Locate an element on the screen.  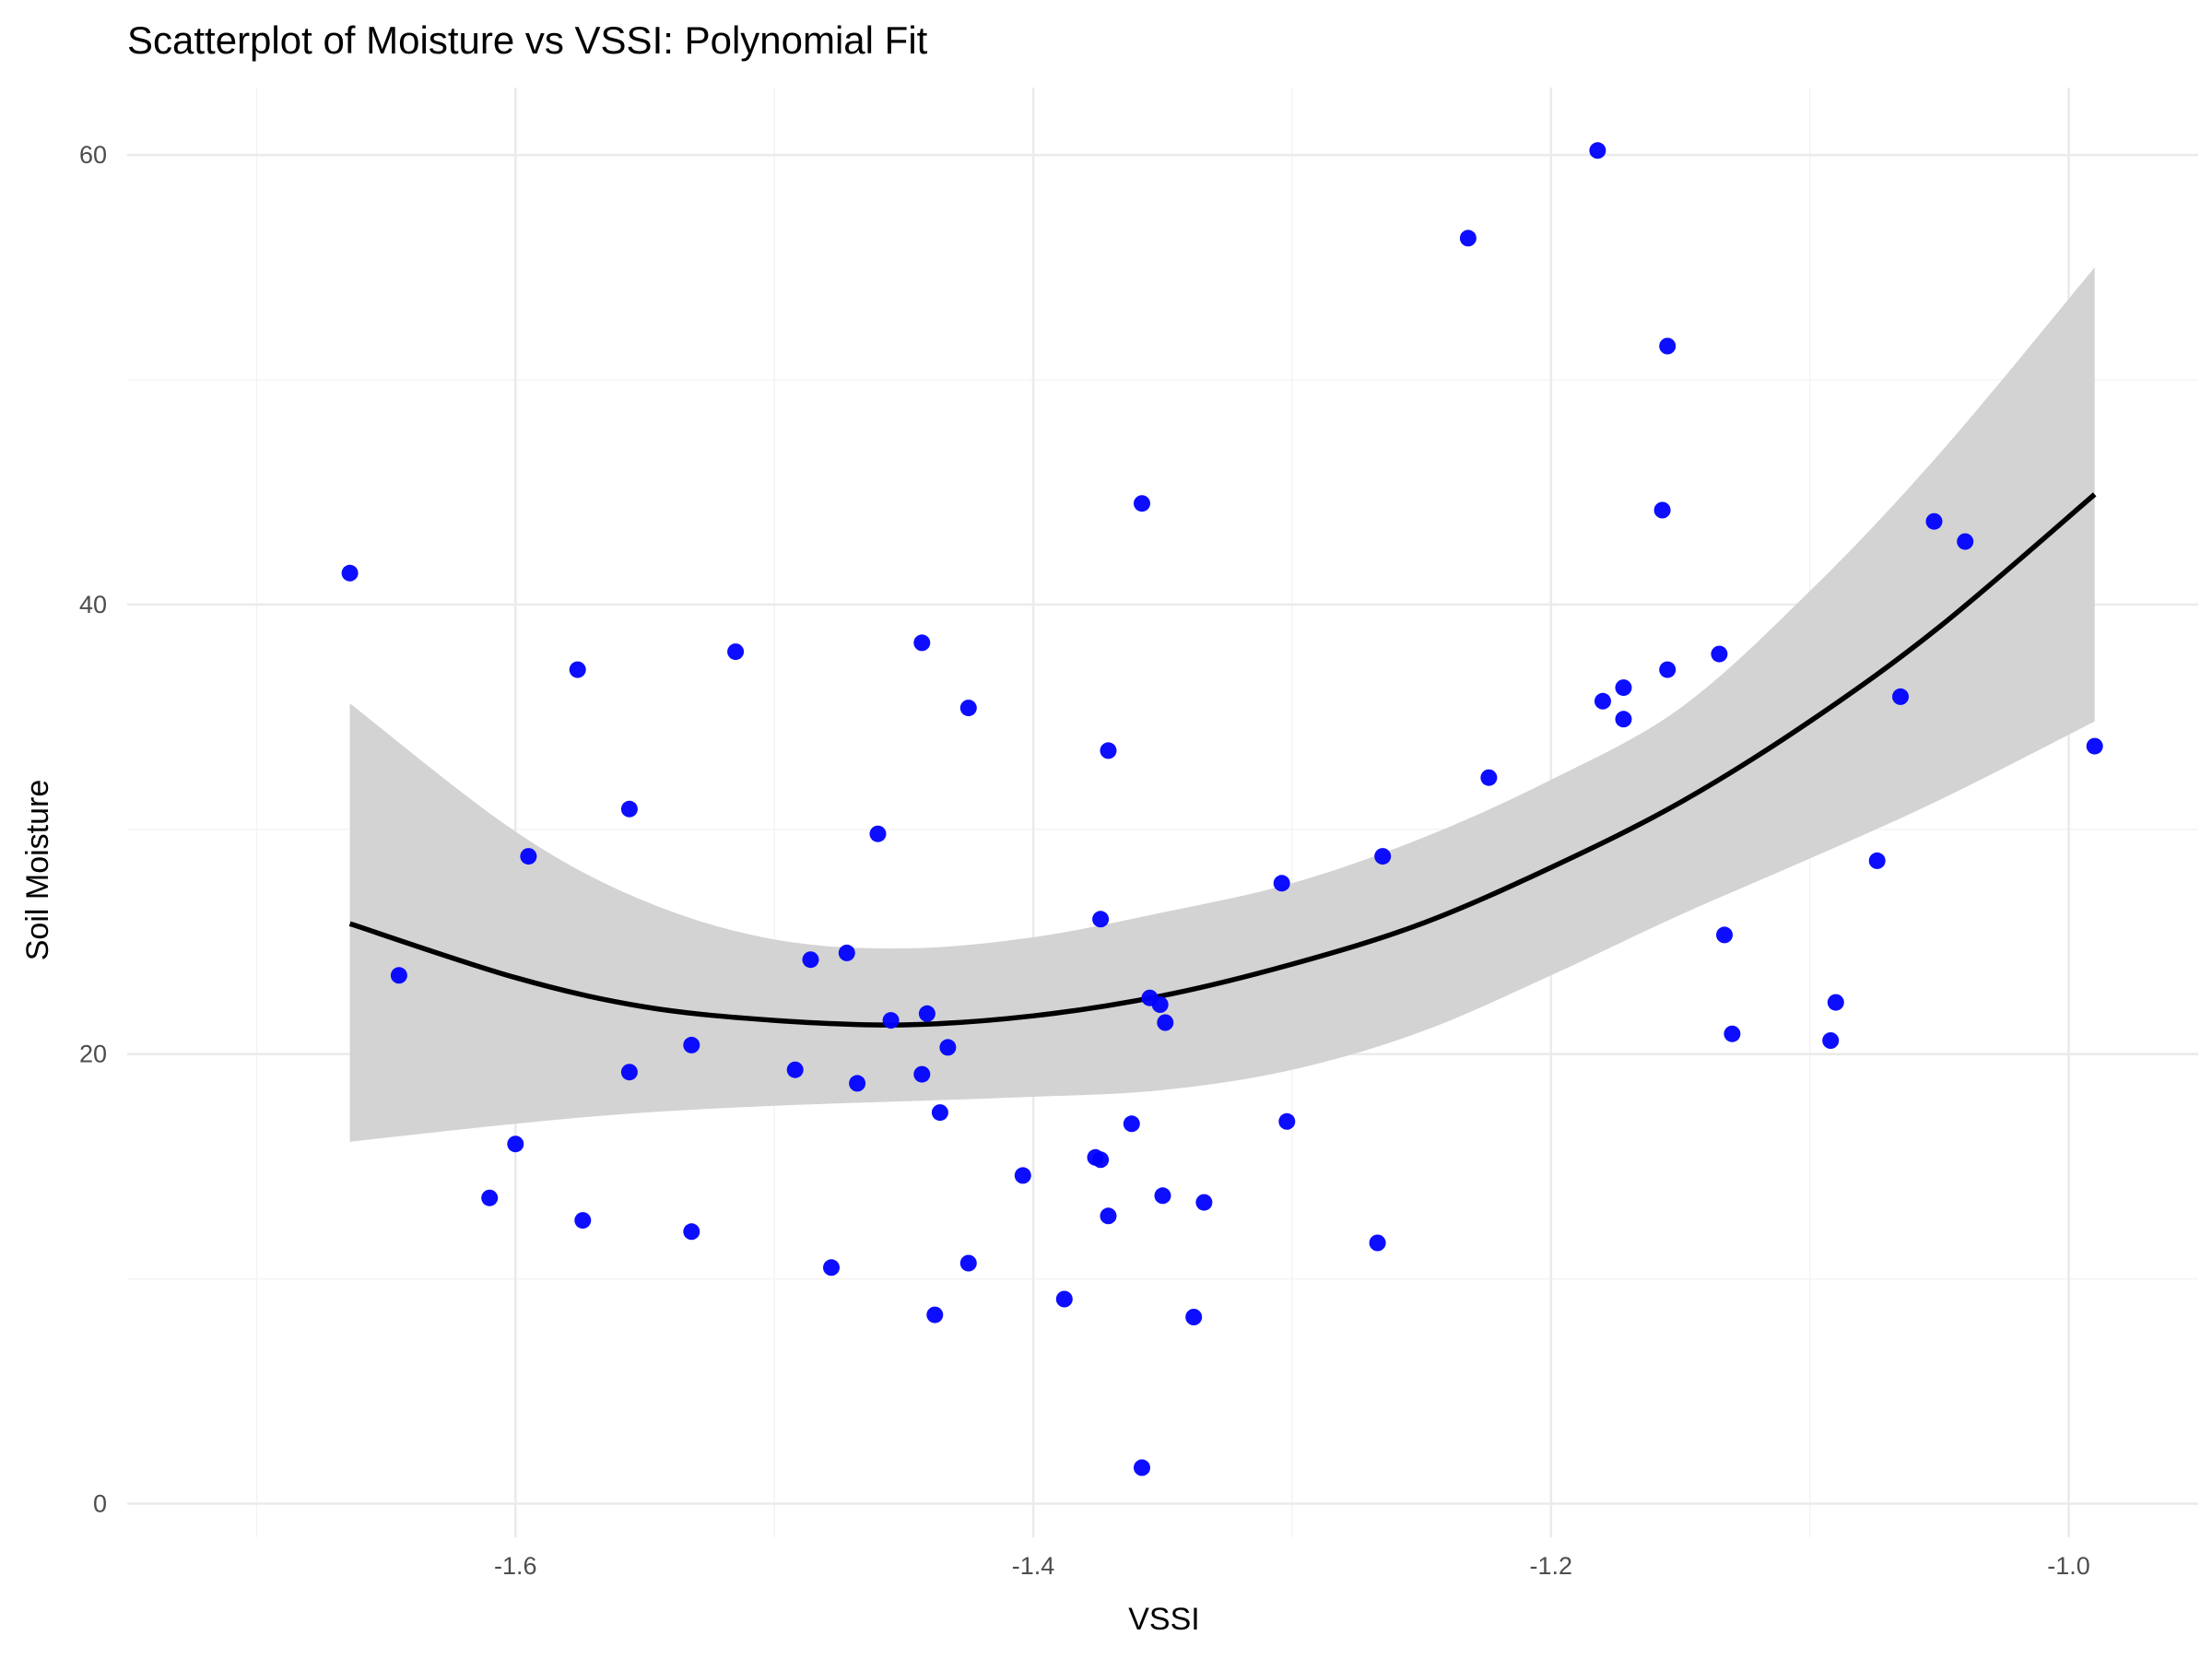
y-tick-labels: 0 20 40 60 is located at coordinates (93, 829).